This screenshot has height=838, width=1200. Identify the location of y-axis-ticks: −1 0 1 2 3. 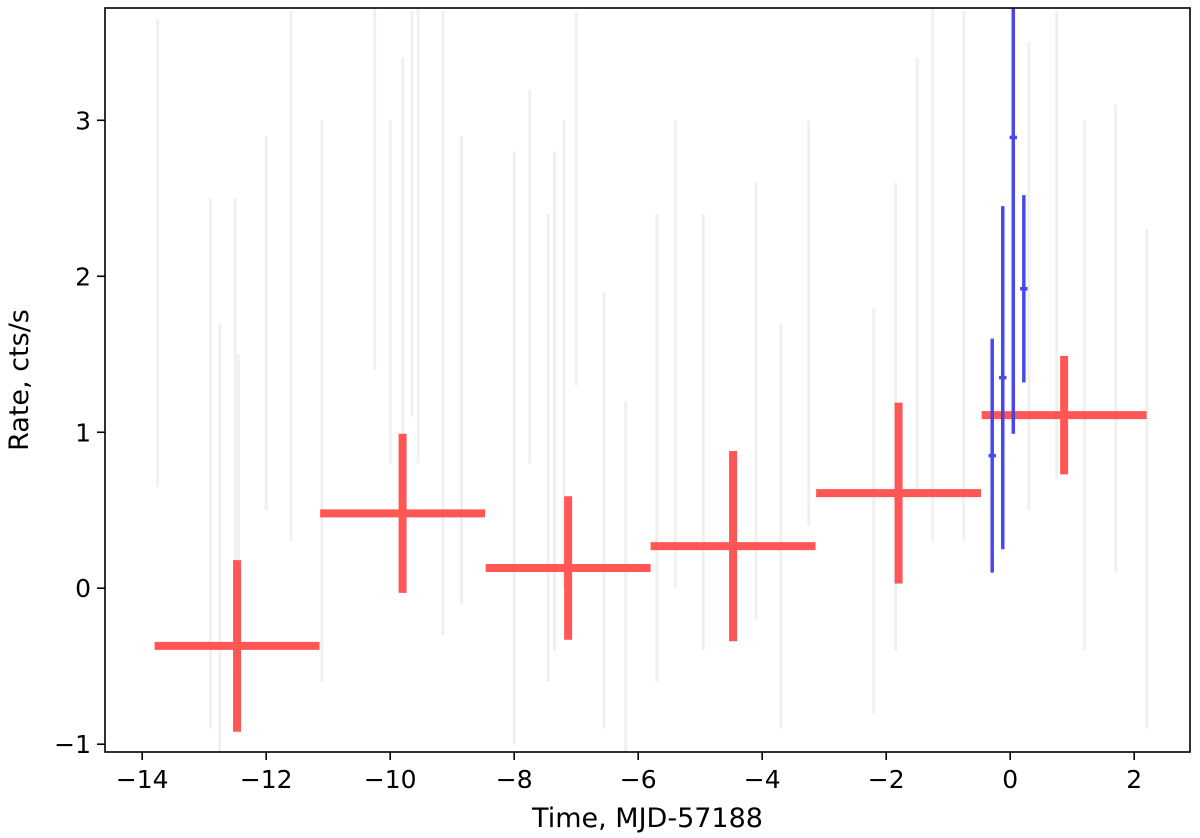
(79, 432).